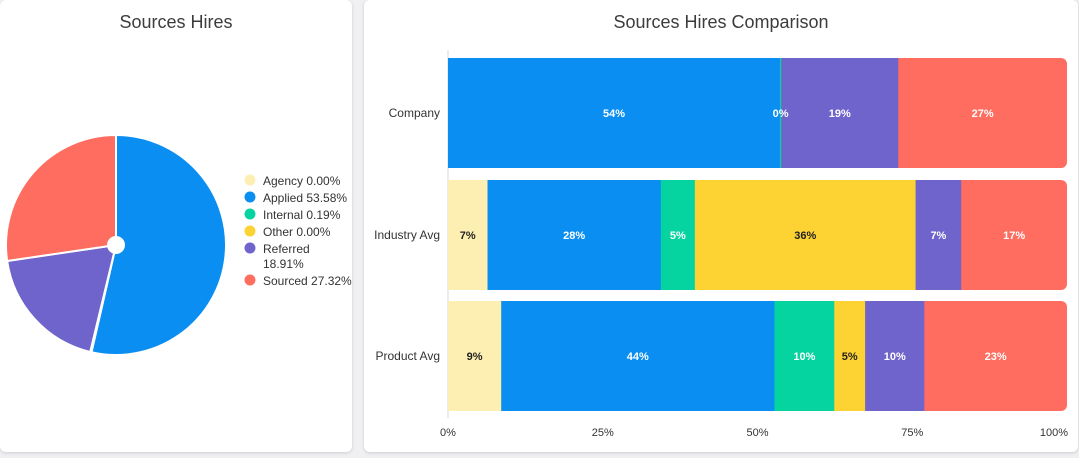 This screenshot has height=458, width=1079. Describe the element at coordinates (158, 244) in the screenshot. I see `pie-slice-applied` at that location.